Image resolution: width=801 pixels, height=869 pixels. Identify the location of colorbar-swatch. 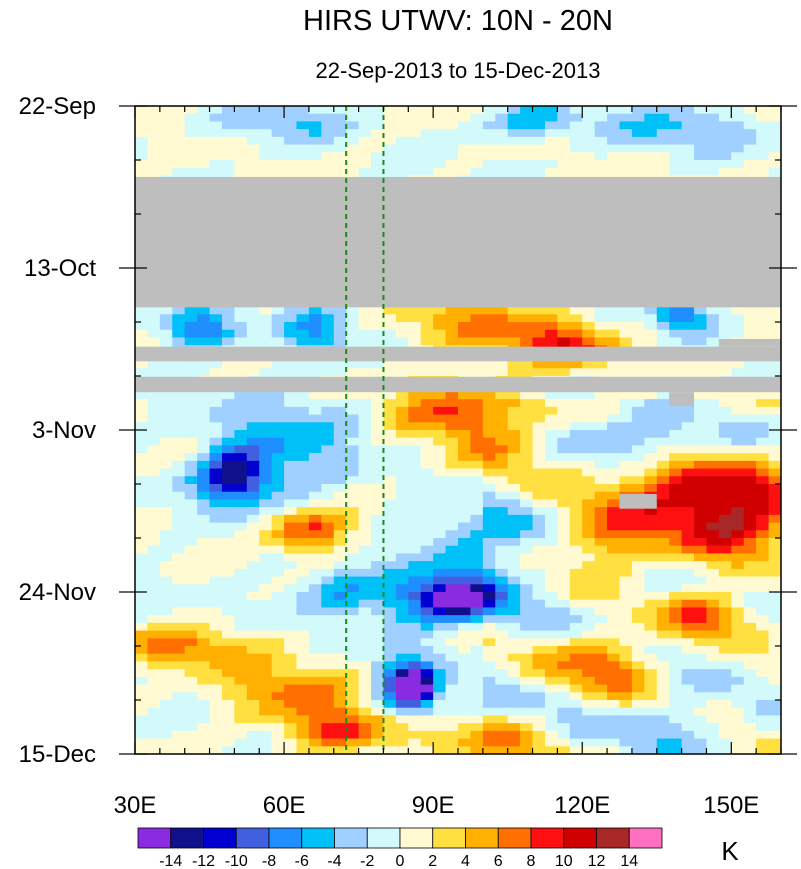
(154, 838).